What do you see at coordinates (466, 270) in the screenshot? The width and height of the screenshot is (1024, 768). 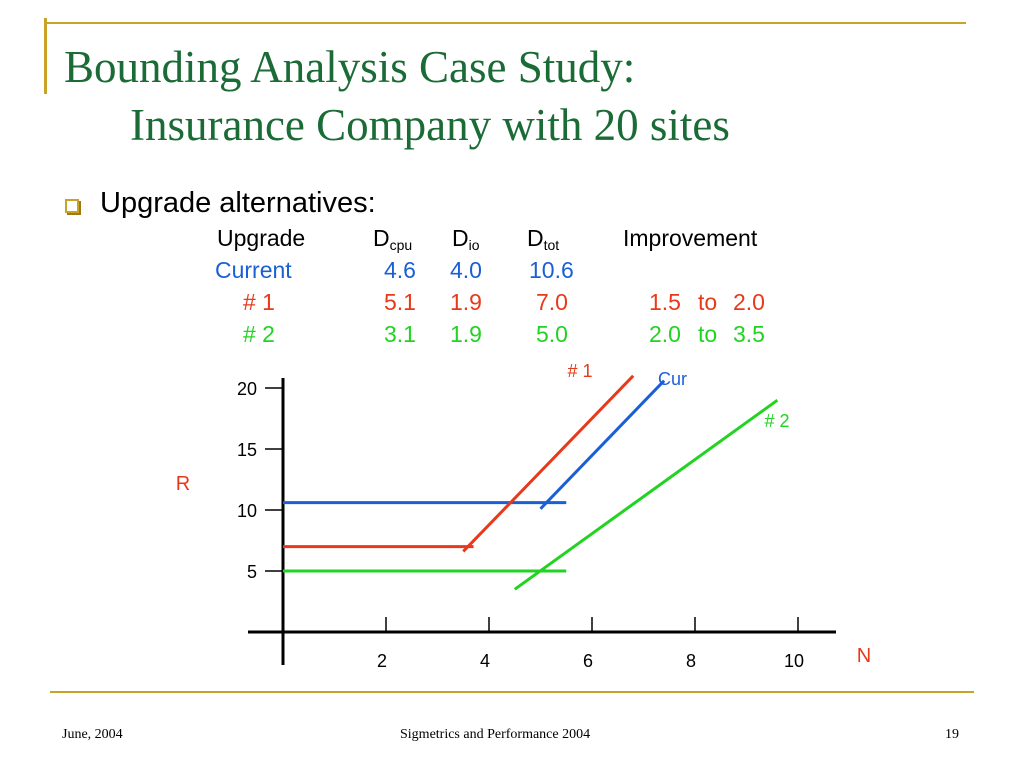 I see `row-current-dio: 4.0` at bounding box center [466, 270].